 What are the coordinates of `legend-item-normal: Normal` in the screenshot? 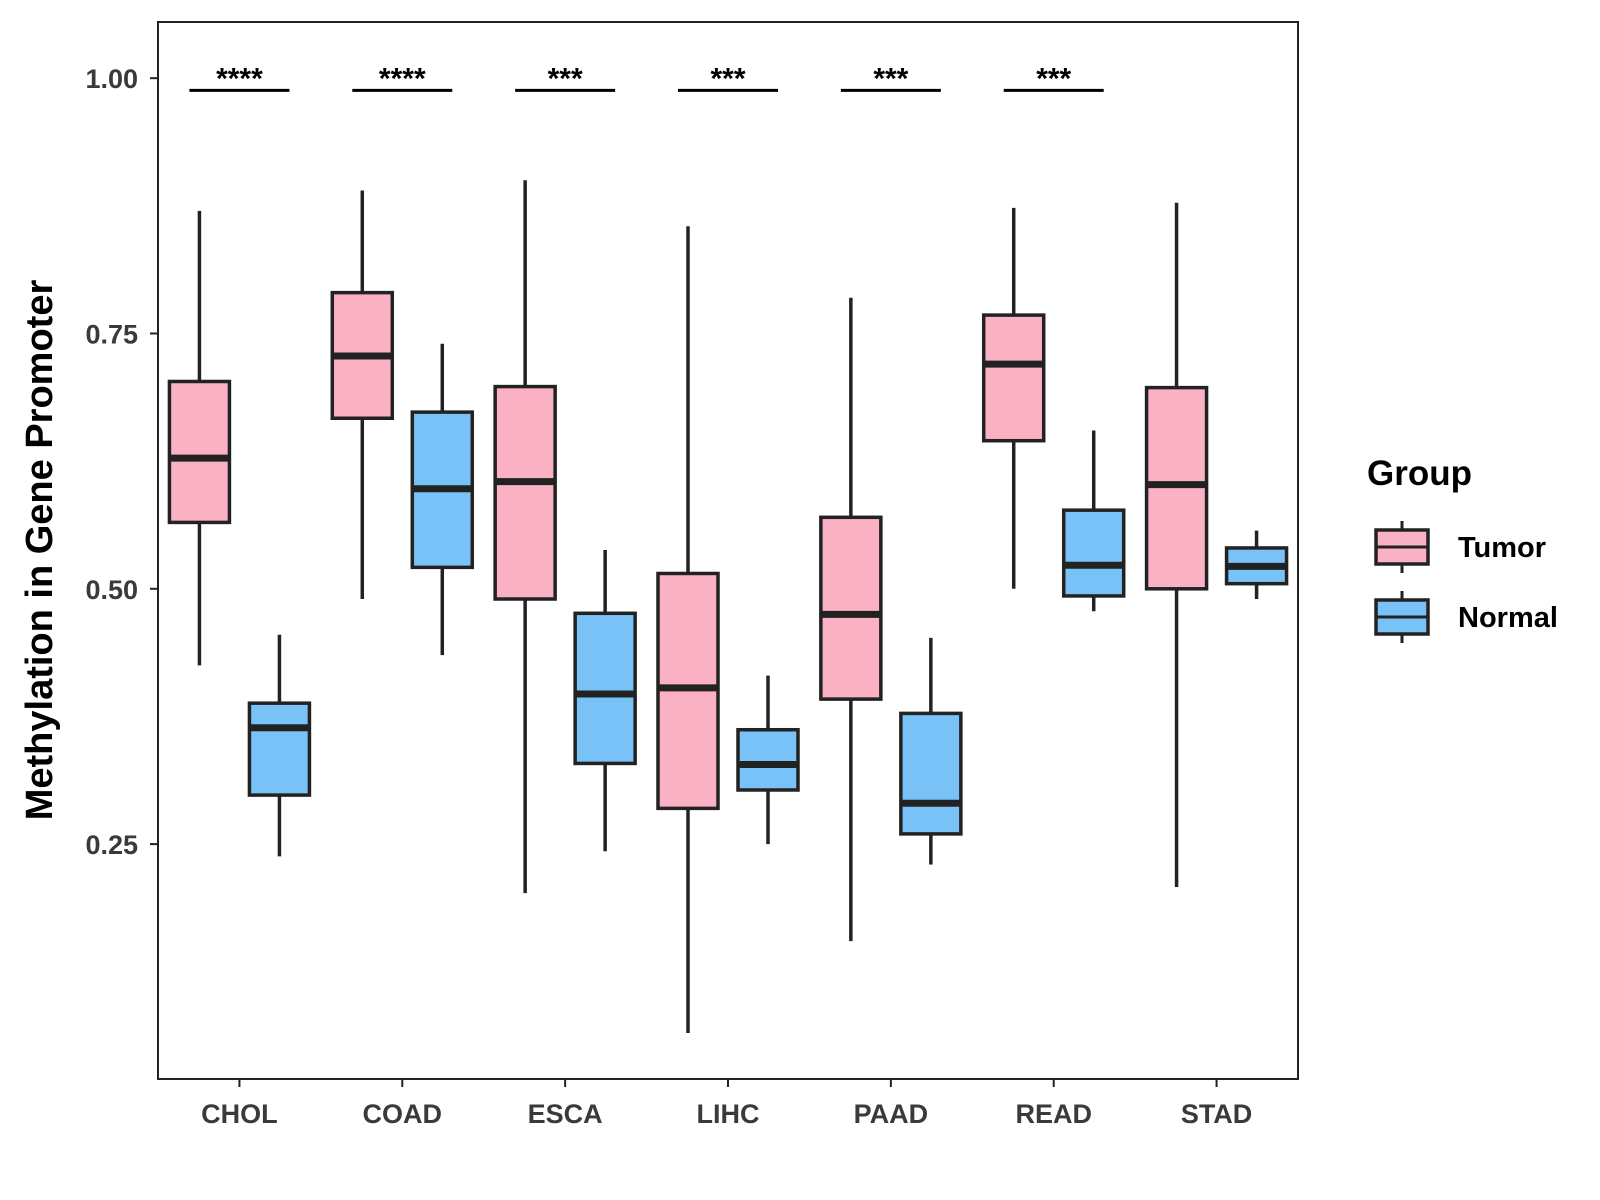 It's located at (1466, 617).